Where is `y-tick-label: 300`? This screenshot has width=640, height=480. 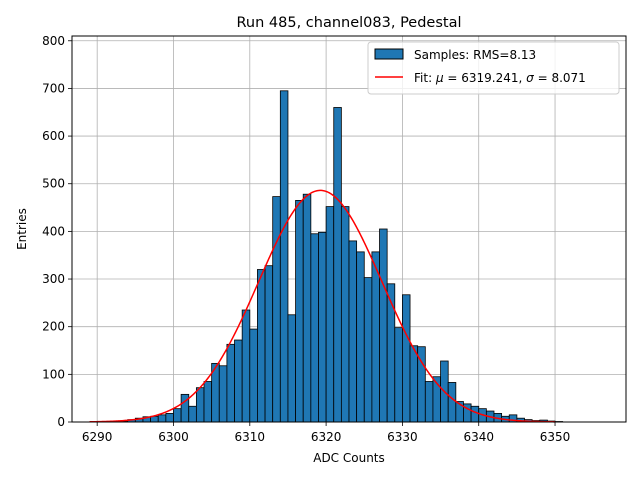 y-tick-label: 300 is located at coordinates (53, 279).